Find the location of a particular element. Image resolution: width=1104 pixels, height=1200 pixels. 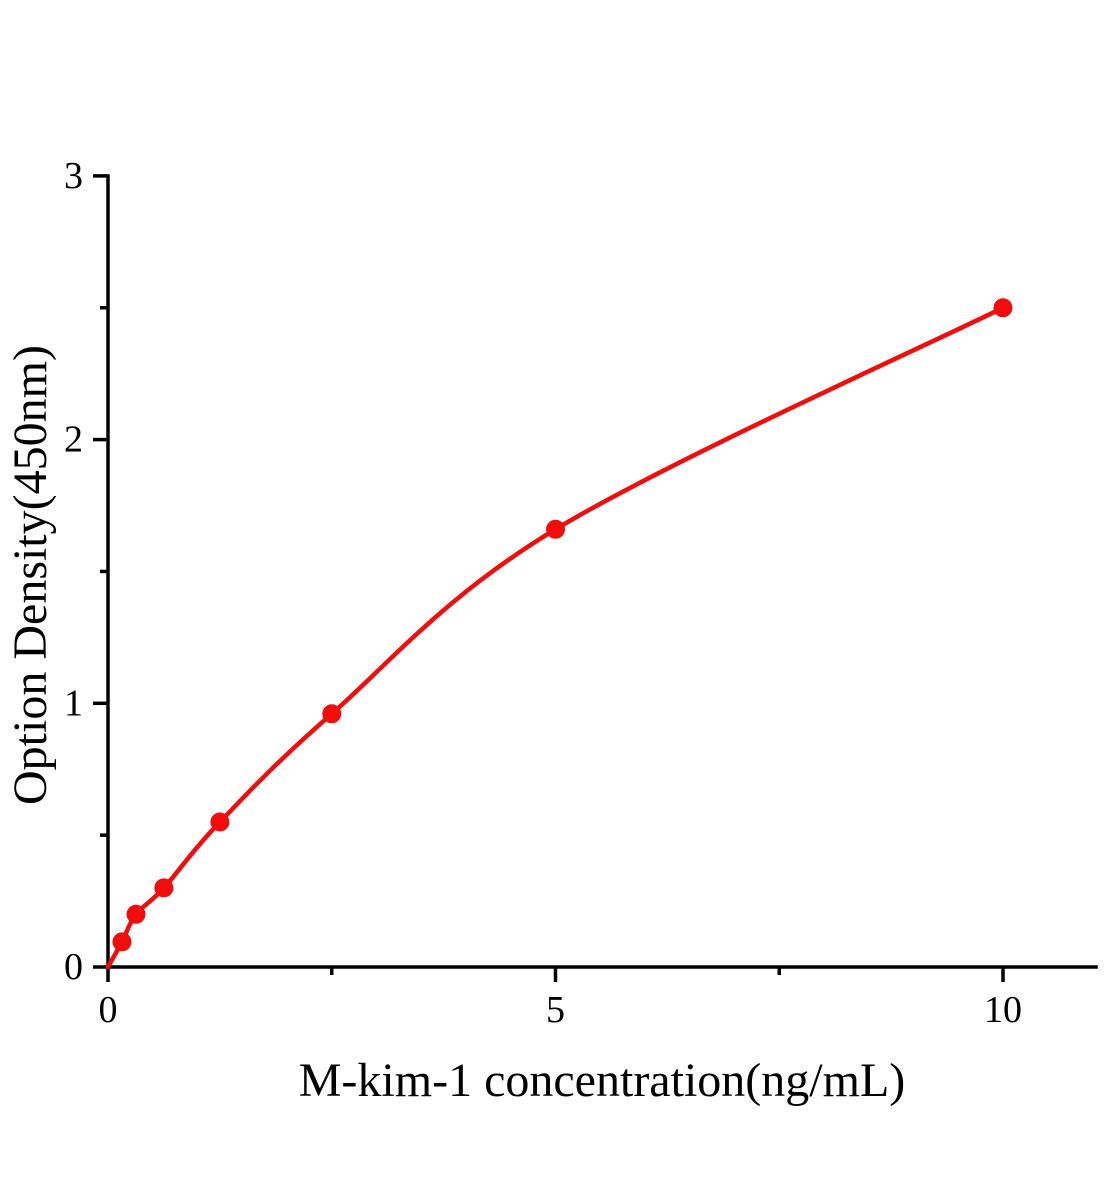

y-axis-tick-labels: 0 1 2 3 is located at coordinates (73, 571).